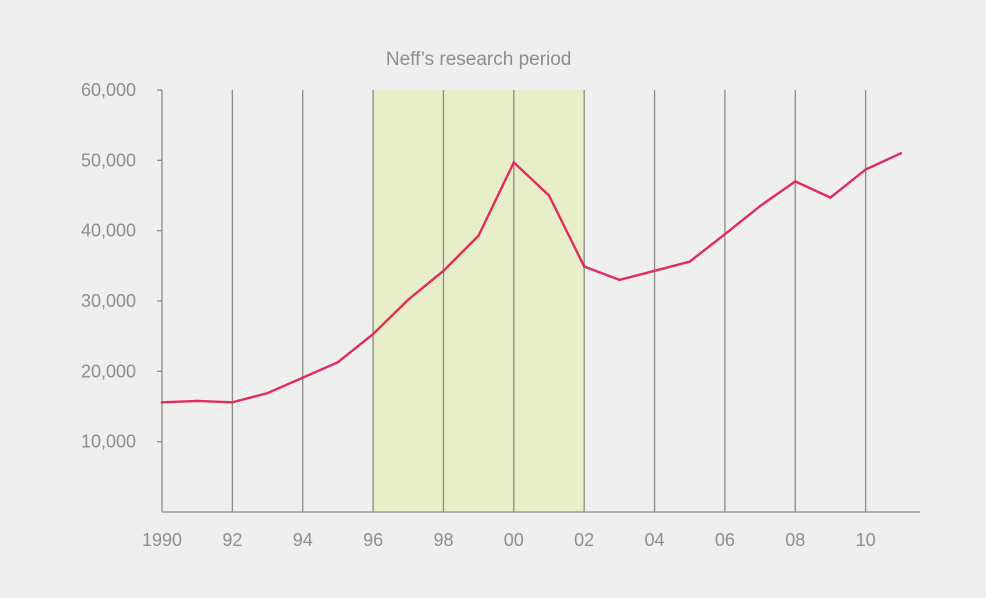 This screenshot has height=598, width=986. What do you see at coordinates (584, 540) in the screenshot?
I see `x-tick-label: 02` at bounding box center [584, 540].